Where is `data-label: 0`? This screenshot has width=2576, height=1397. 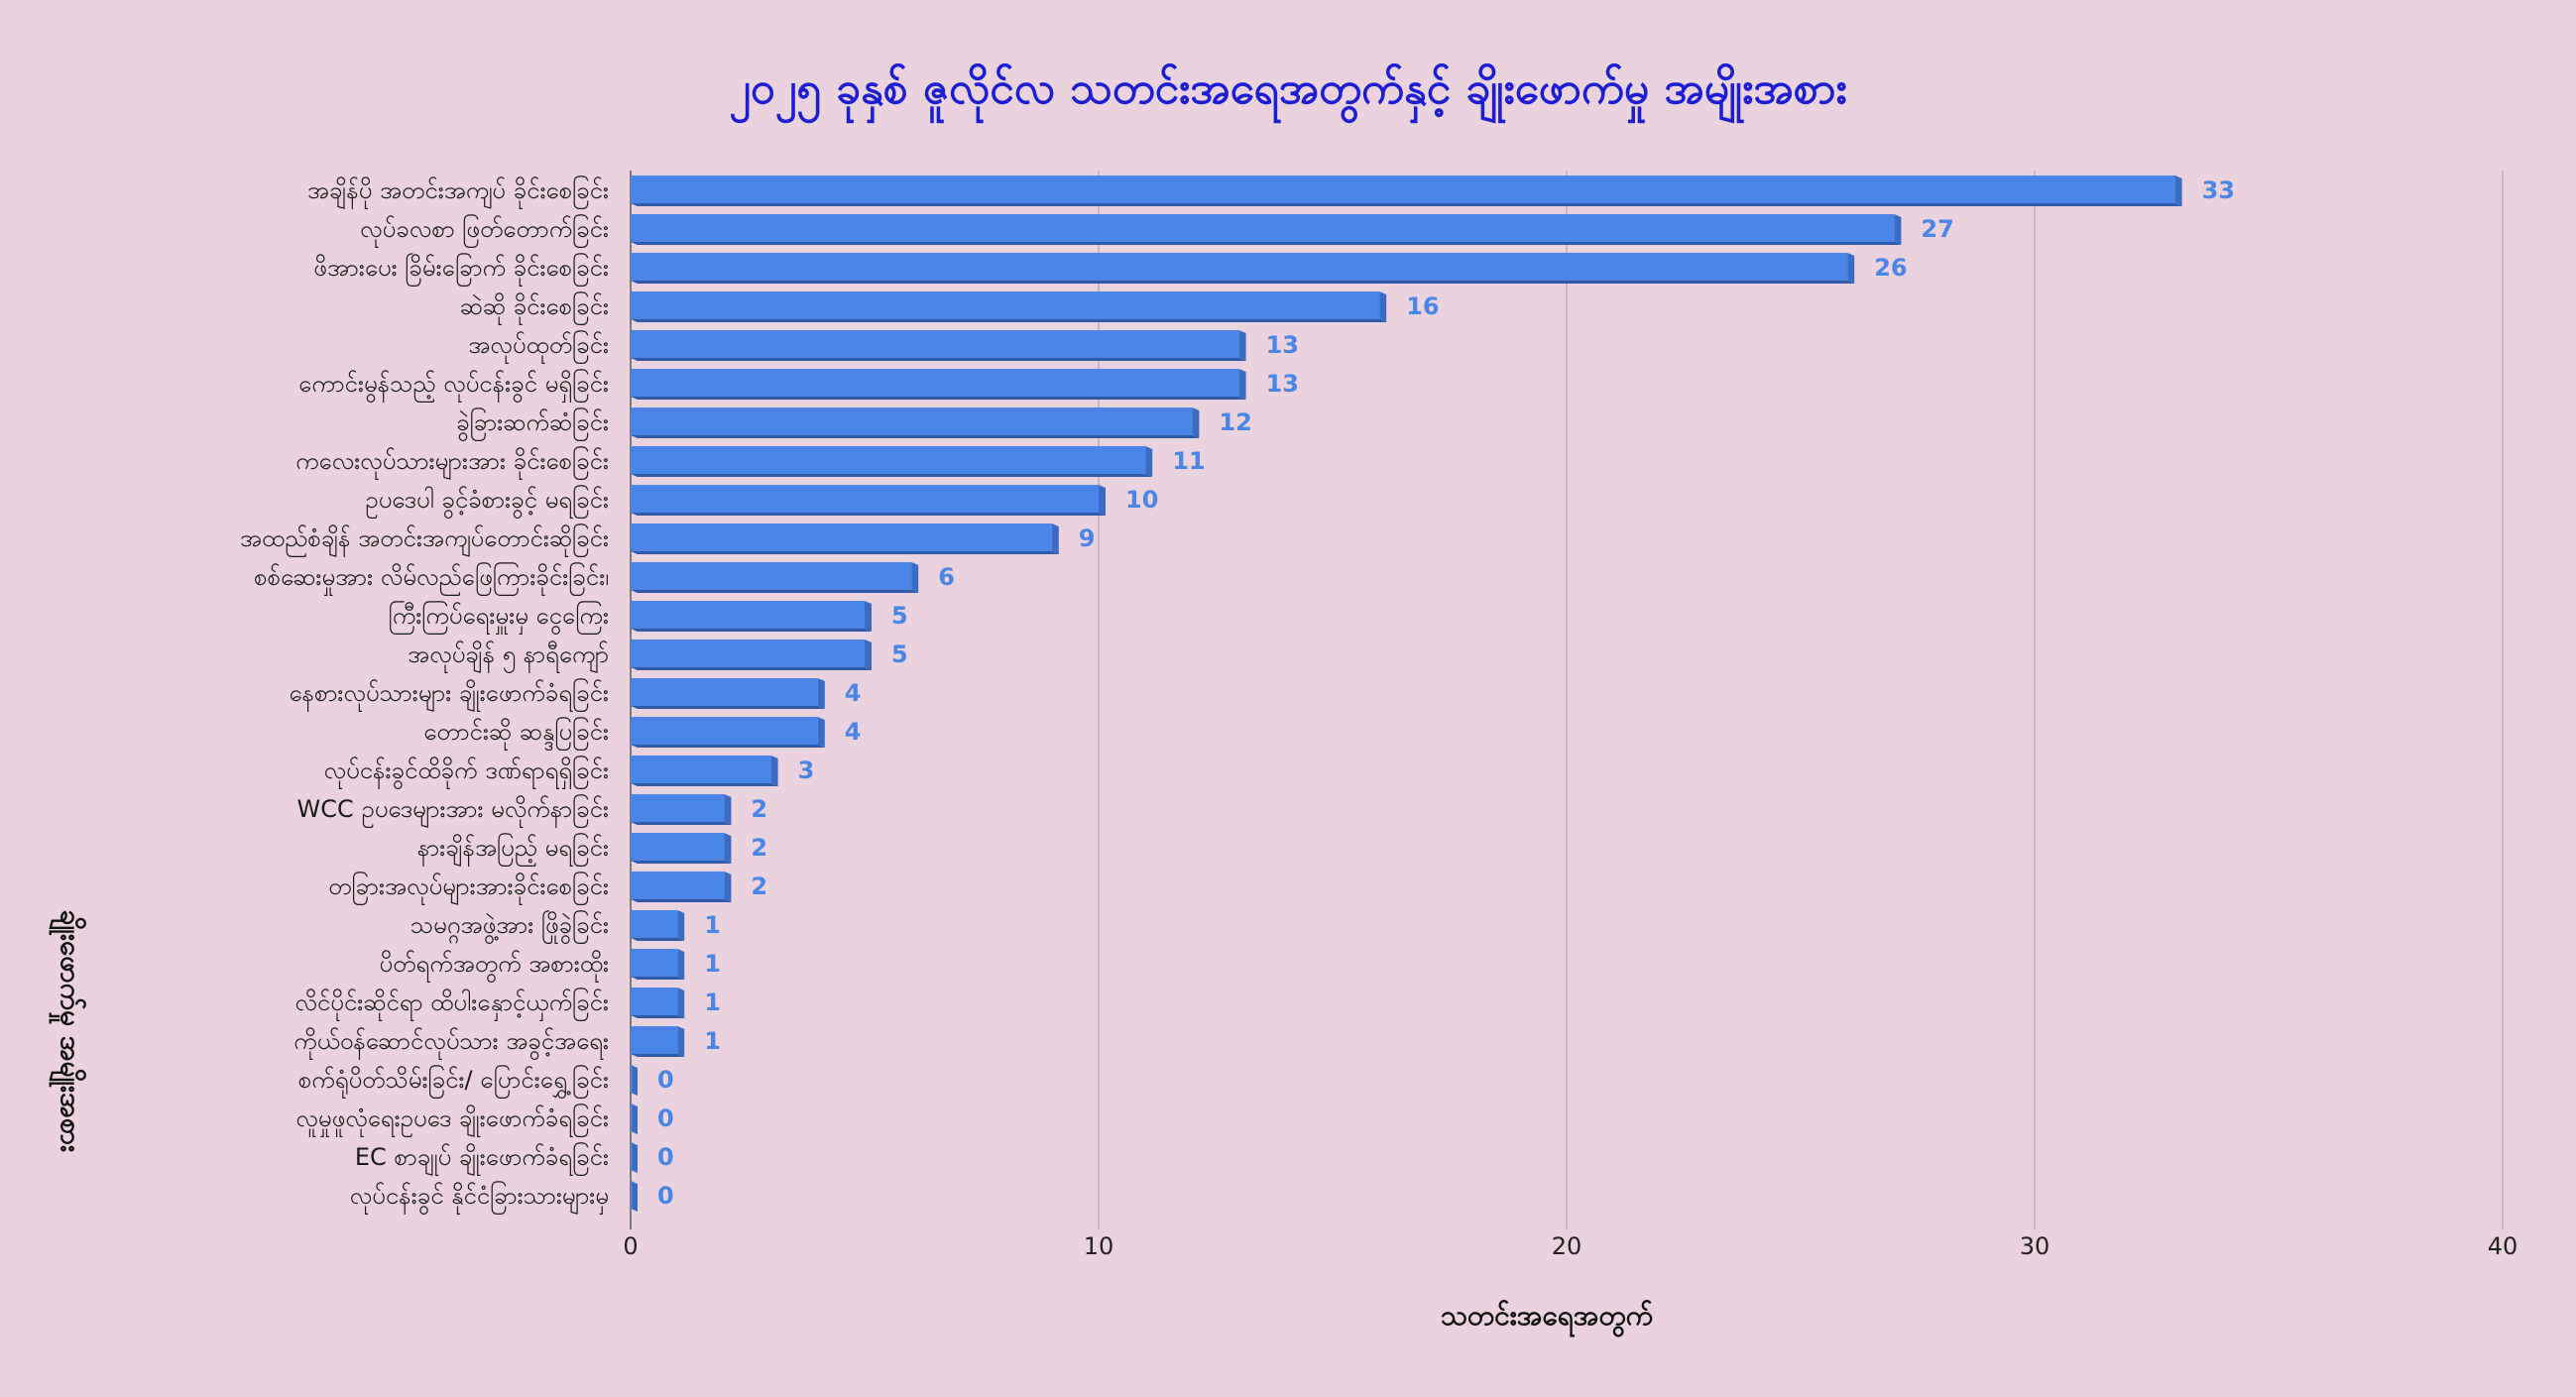
data-label: 0 is located at coordinates (666, 1196).